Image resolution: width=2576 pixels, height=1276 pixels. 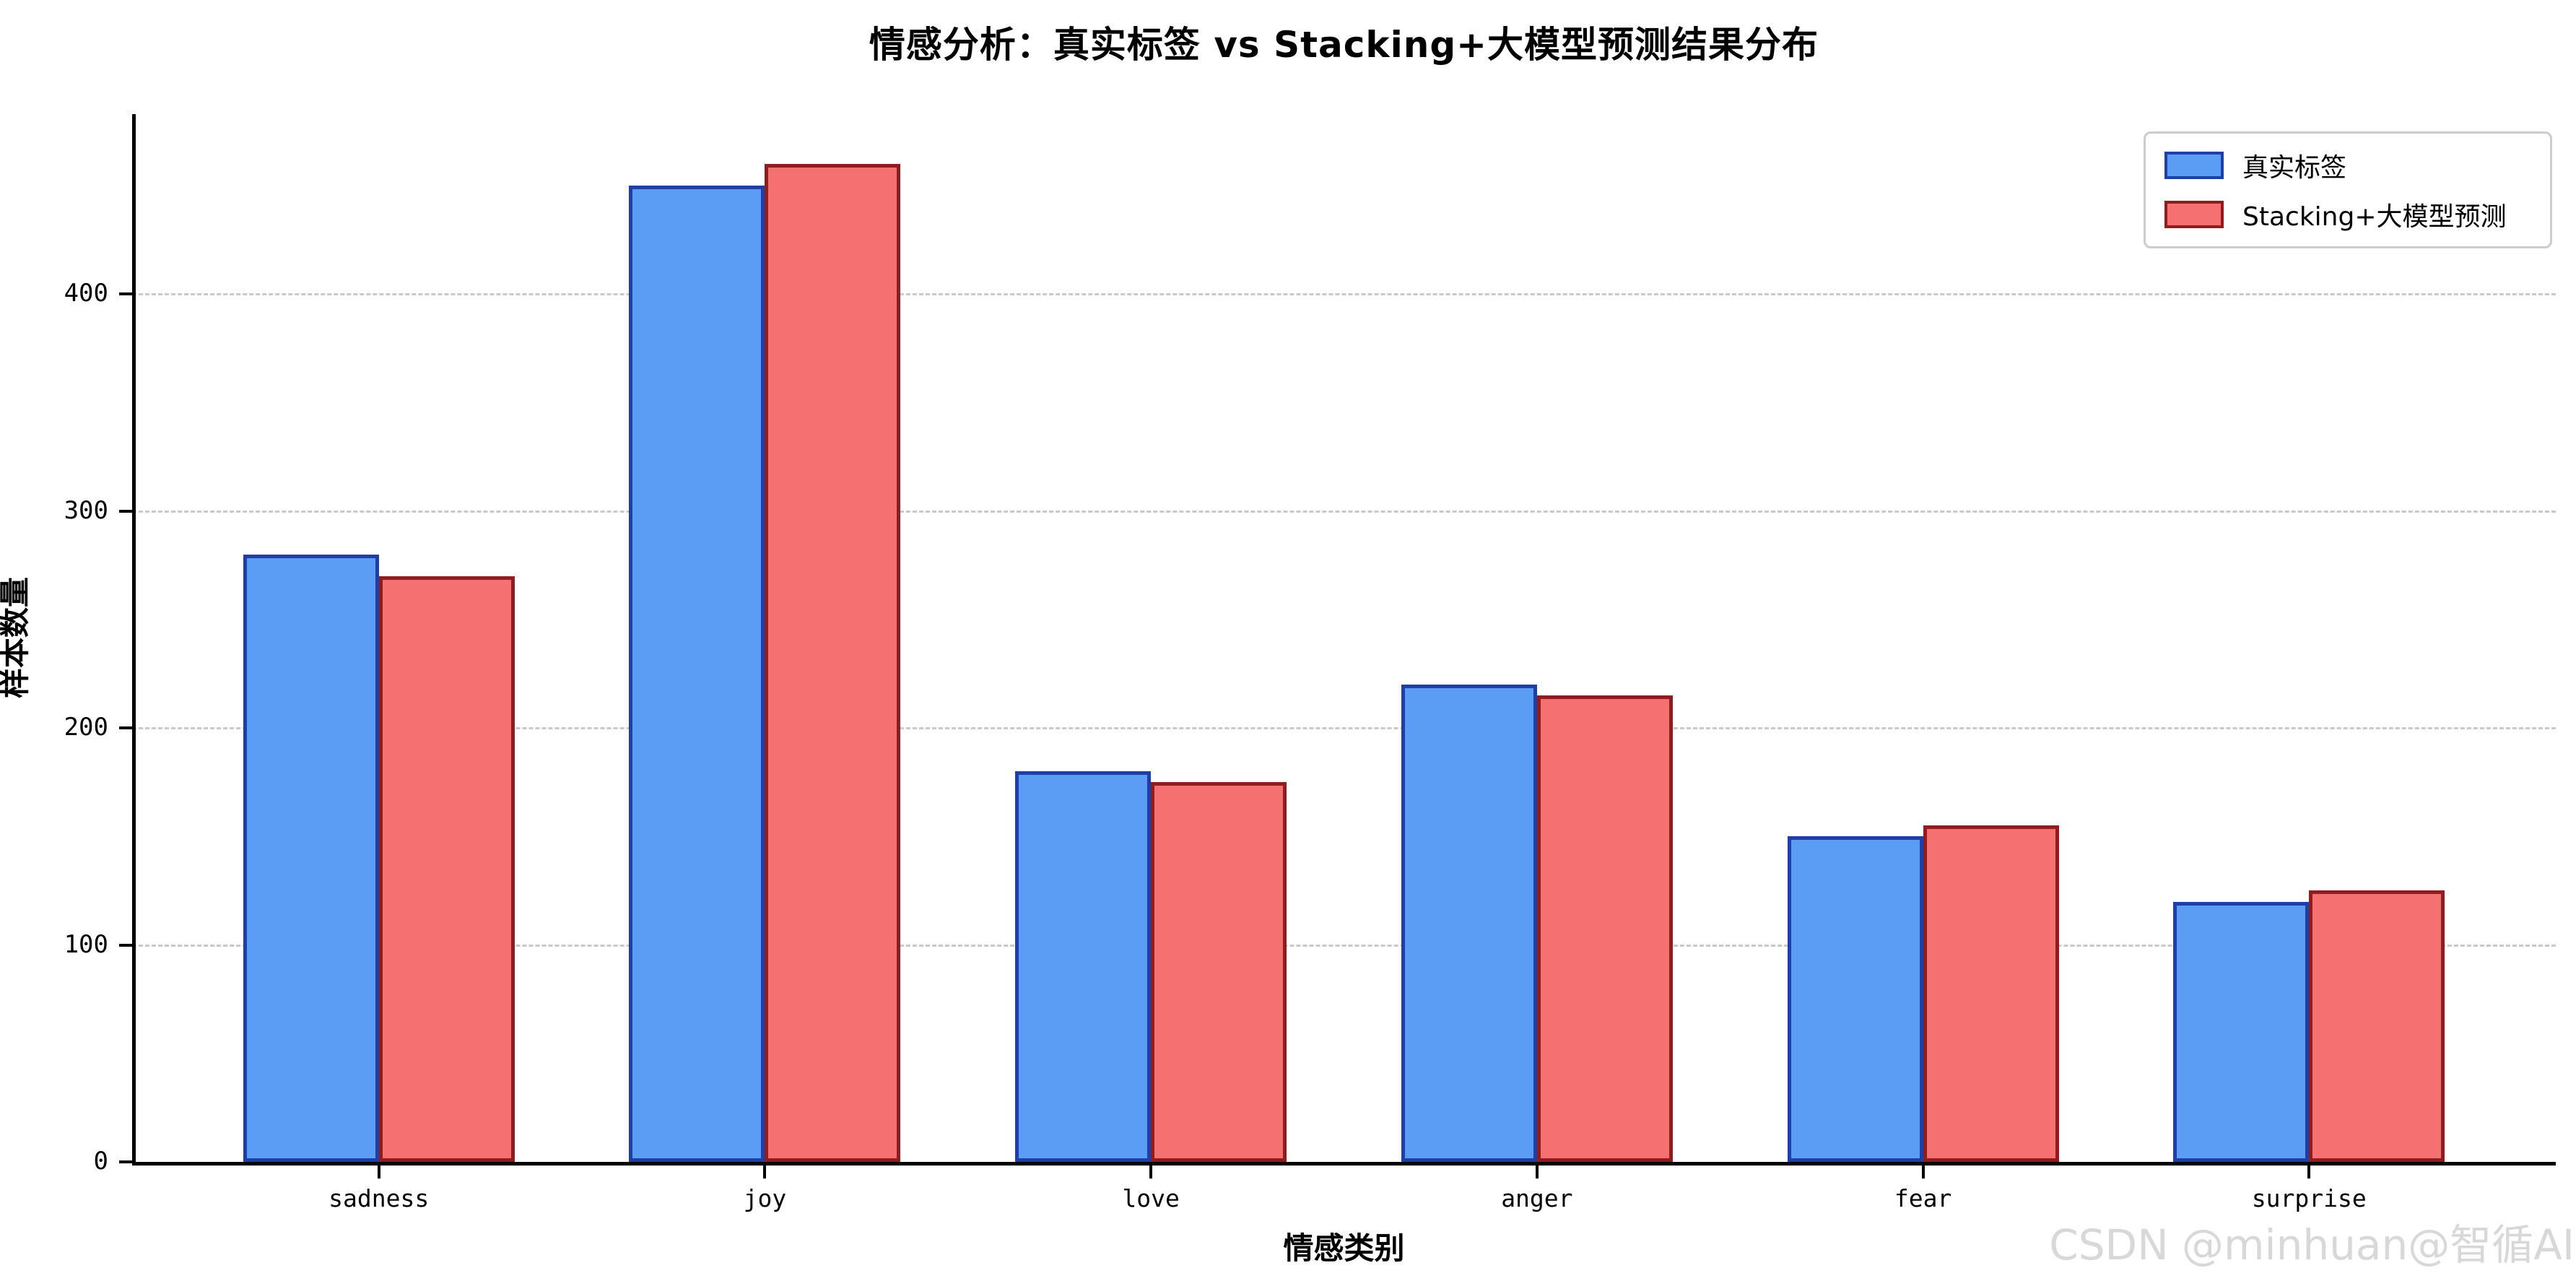 I want to click on x-tick-mark-surprise, so click(x=2309, y=1172).